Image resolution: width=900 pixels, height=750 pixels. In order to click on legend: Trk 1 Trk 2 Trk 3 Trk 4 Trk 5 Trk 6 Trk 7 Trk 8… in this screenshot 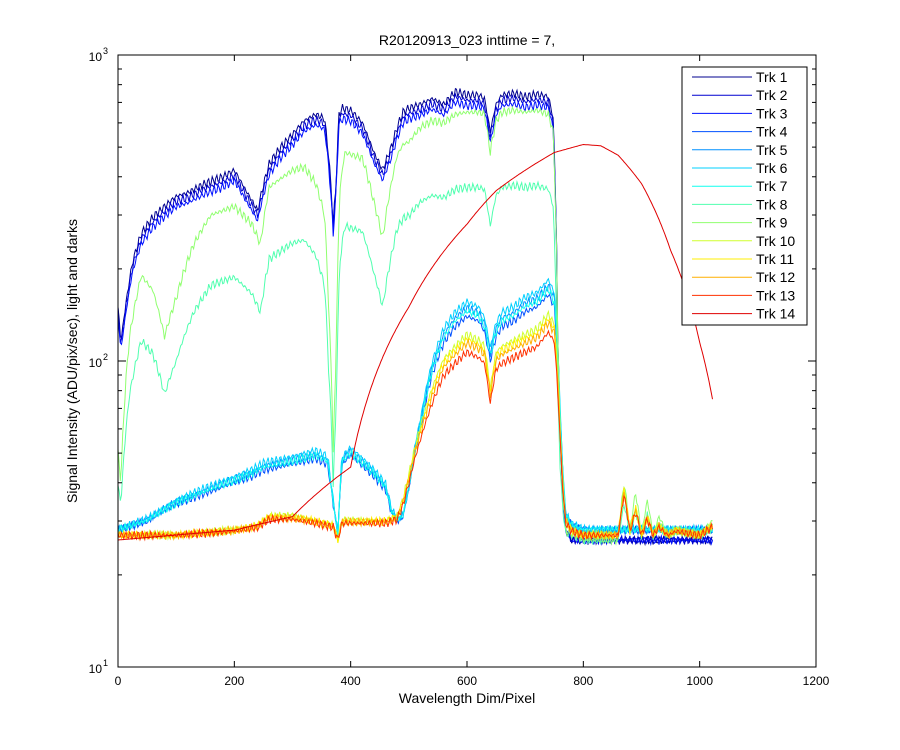, I will do `click(744, 196)`.